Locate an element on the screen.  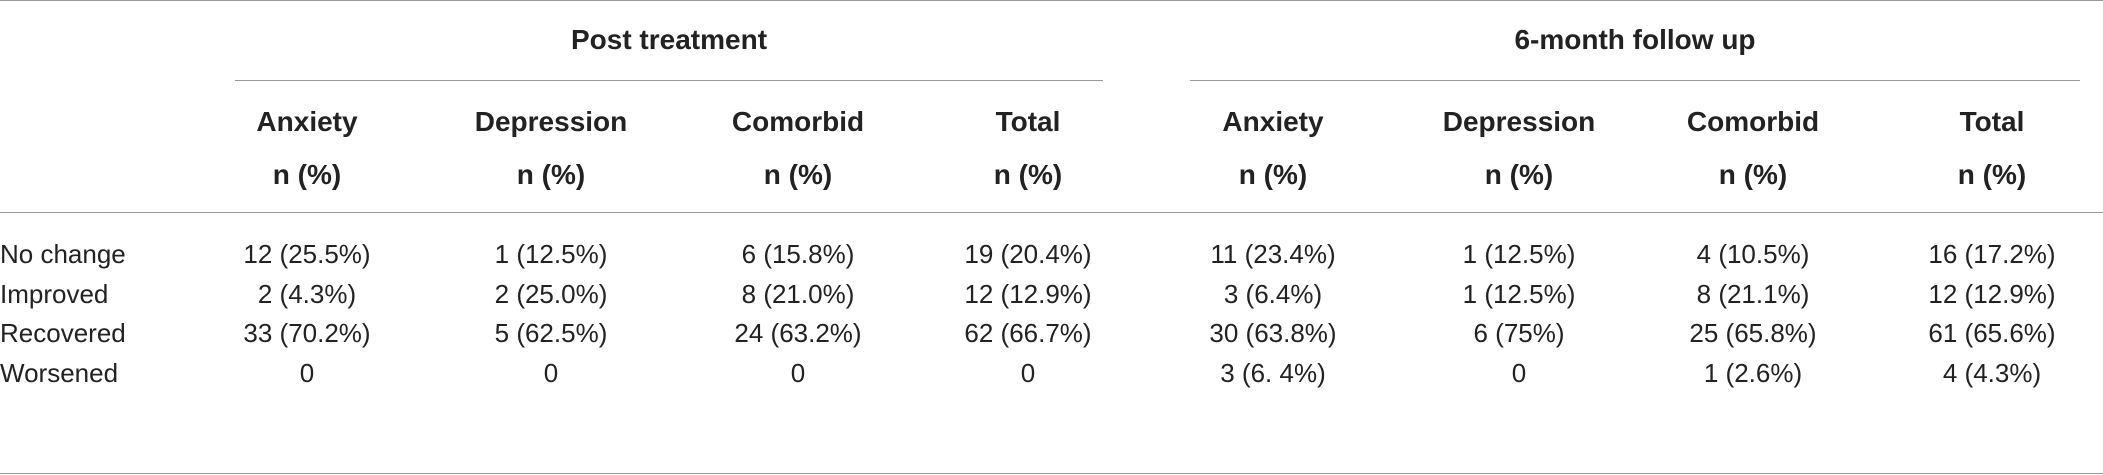
table-cell: 1 (2.6%) is located at coordinates (1753, 373).